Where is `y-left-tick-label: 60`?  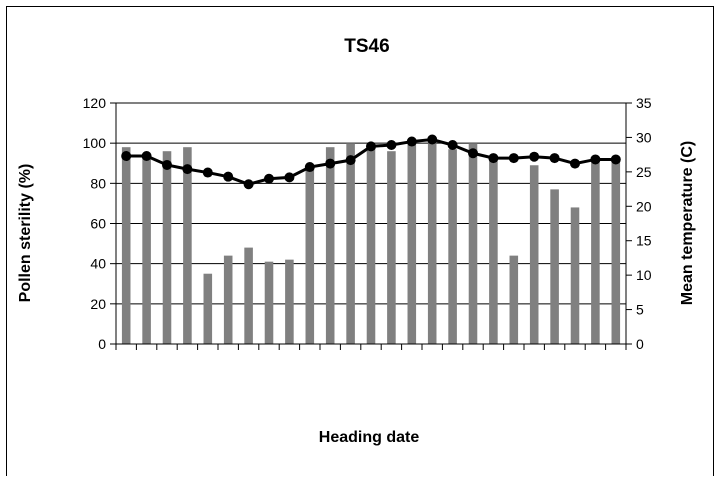 y-left-tick-label: 60 is located at coordinates (98, 224).